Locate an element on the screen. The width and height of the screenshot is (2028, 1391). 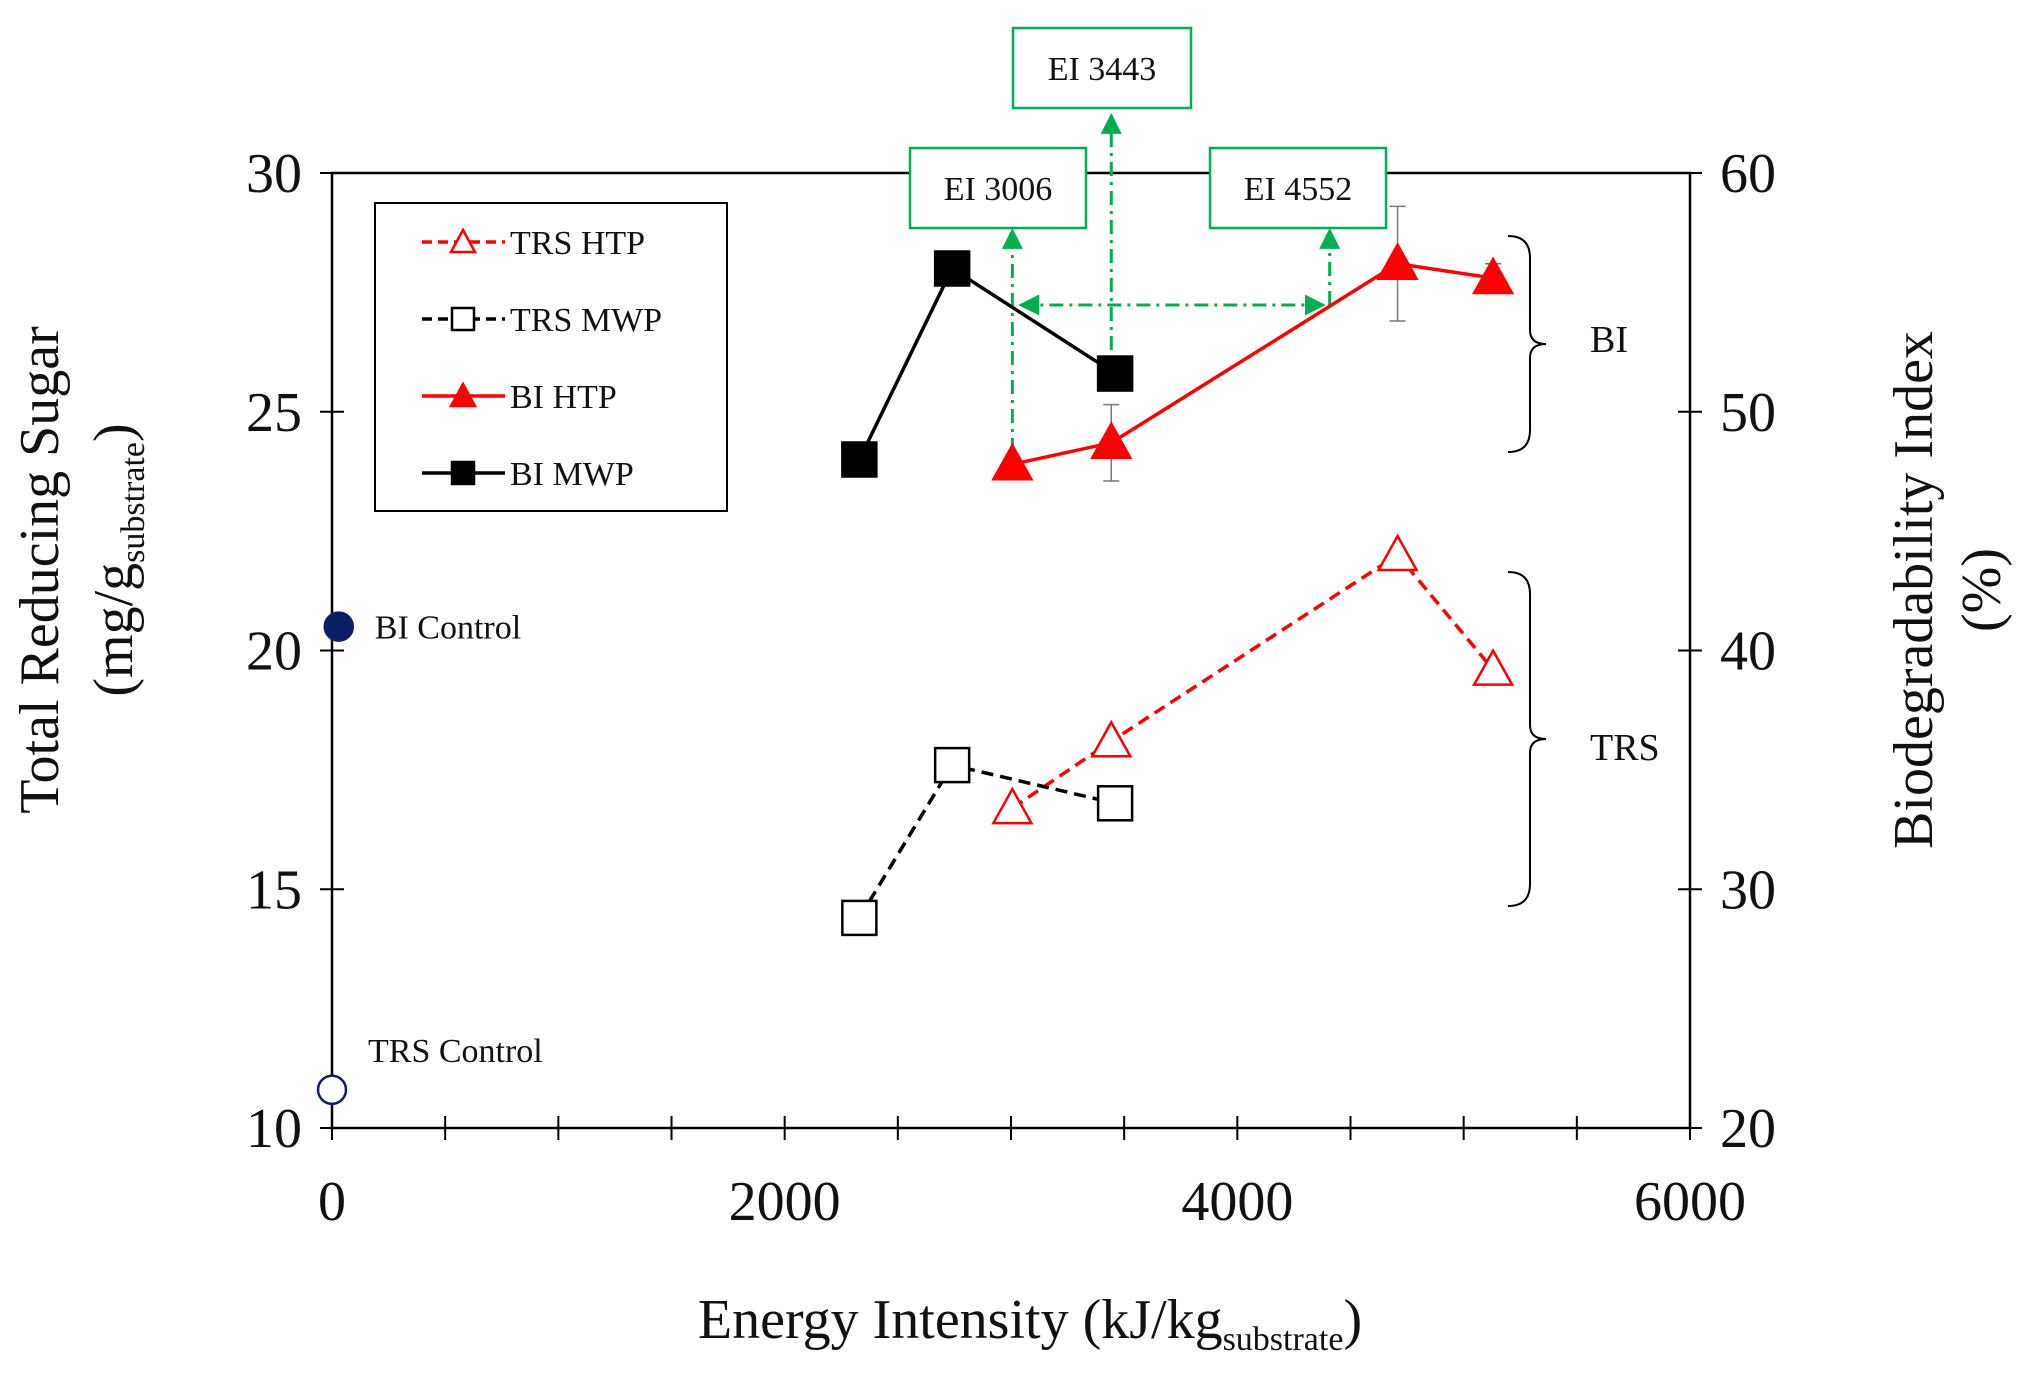
x-tick-label: 0 is located at coordinates (332, 1202).